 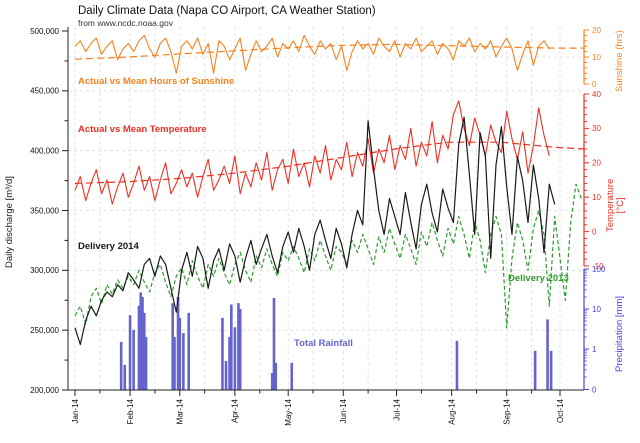 I want to click on rainfall-series-label: Total Rainfall, so click(x=323, y=343).